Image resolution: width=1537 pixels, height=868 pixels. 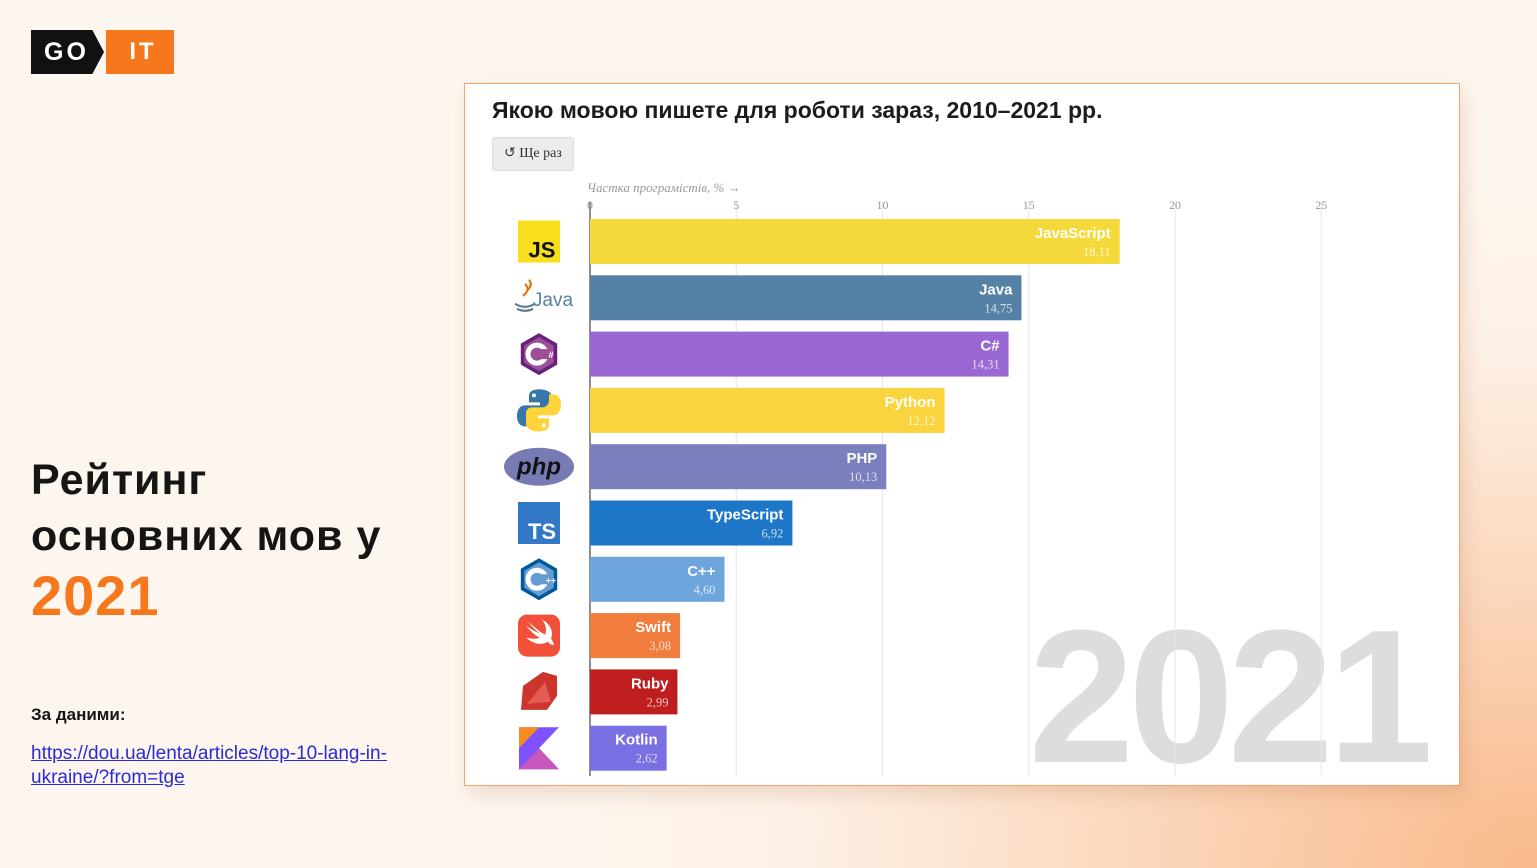 I want to click on bar-label: C++, so click(x=701, y=571).